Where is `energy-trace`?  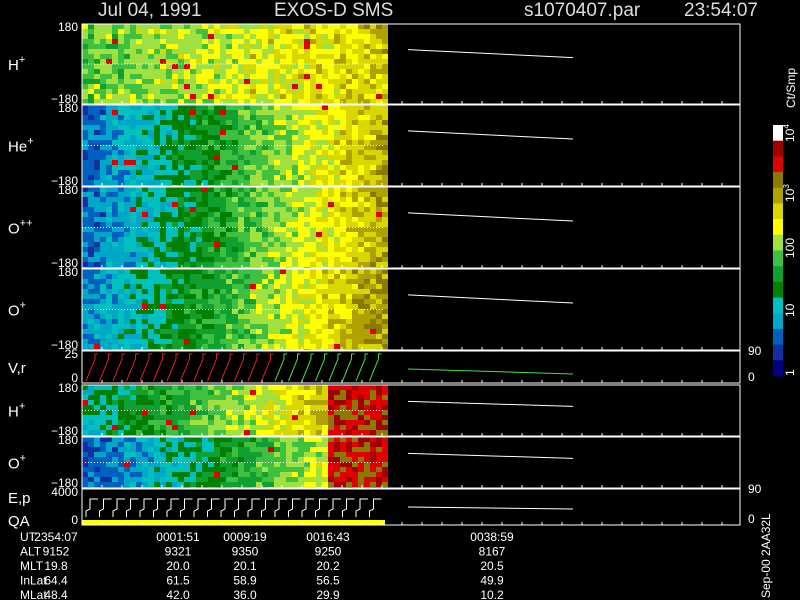
energy-trace is located at coordinates (132, 507).